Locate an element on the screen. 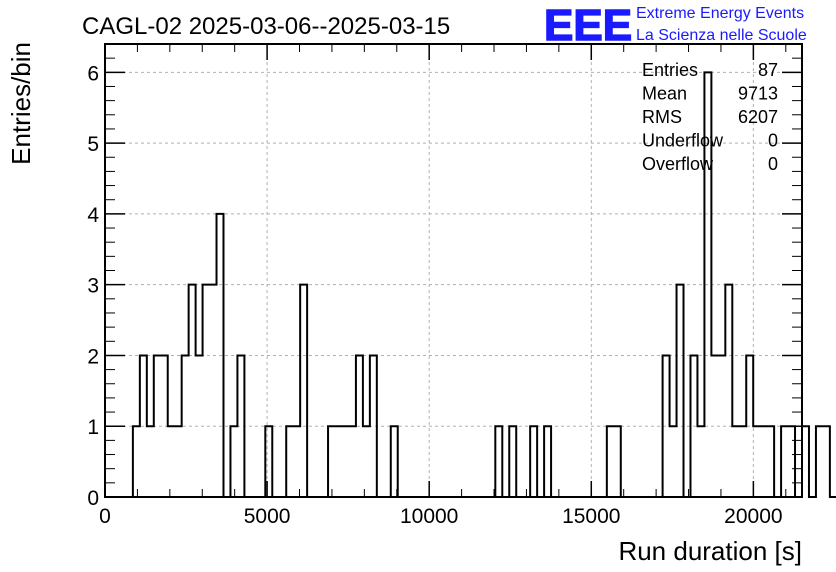 The height and width of the screenshot is (572, 836). stat-value: 87 is located at coordinates (768, 70).